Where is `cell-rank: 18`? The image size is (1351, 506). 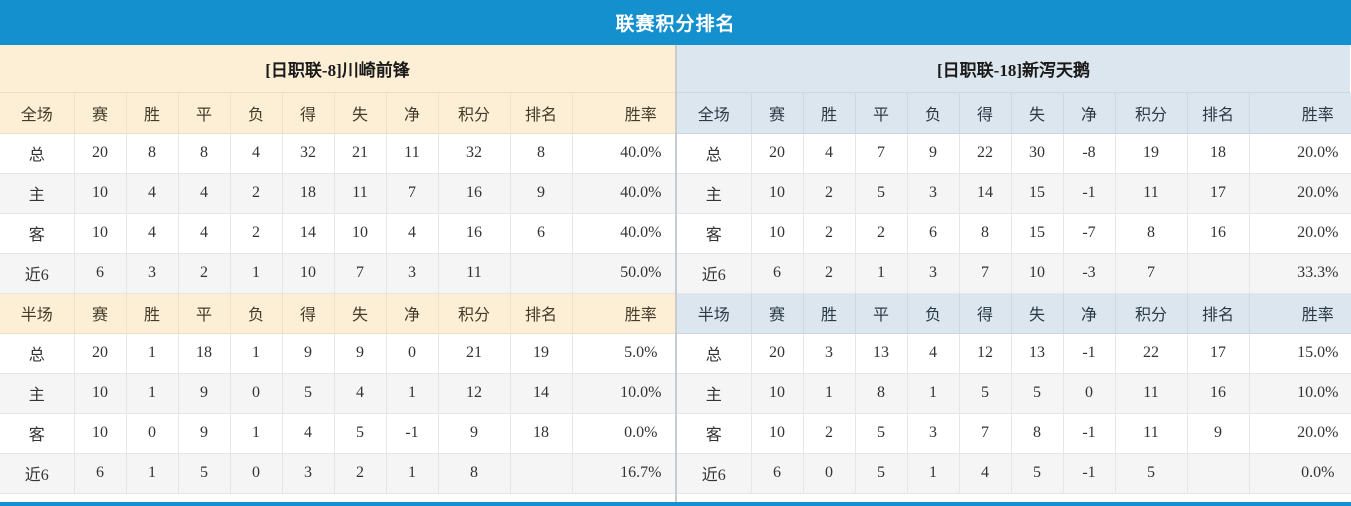
cell-rank: 18 is located at coordinates (1218, 153).